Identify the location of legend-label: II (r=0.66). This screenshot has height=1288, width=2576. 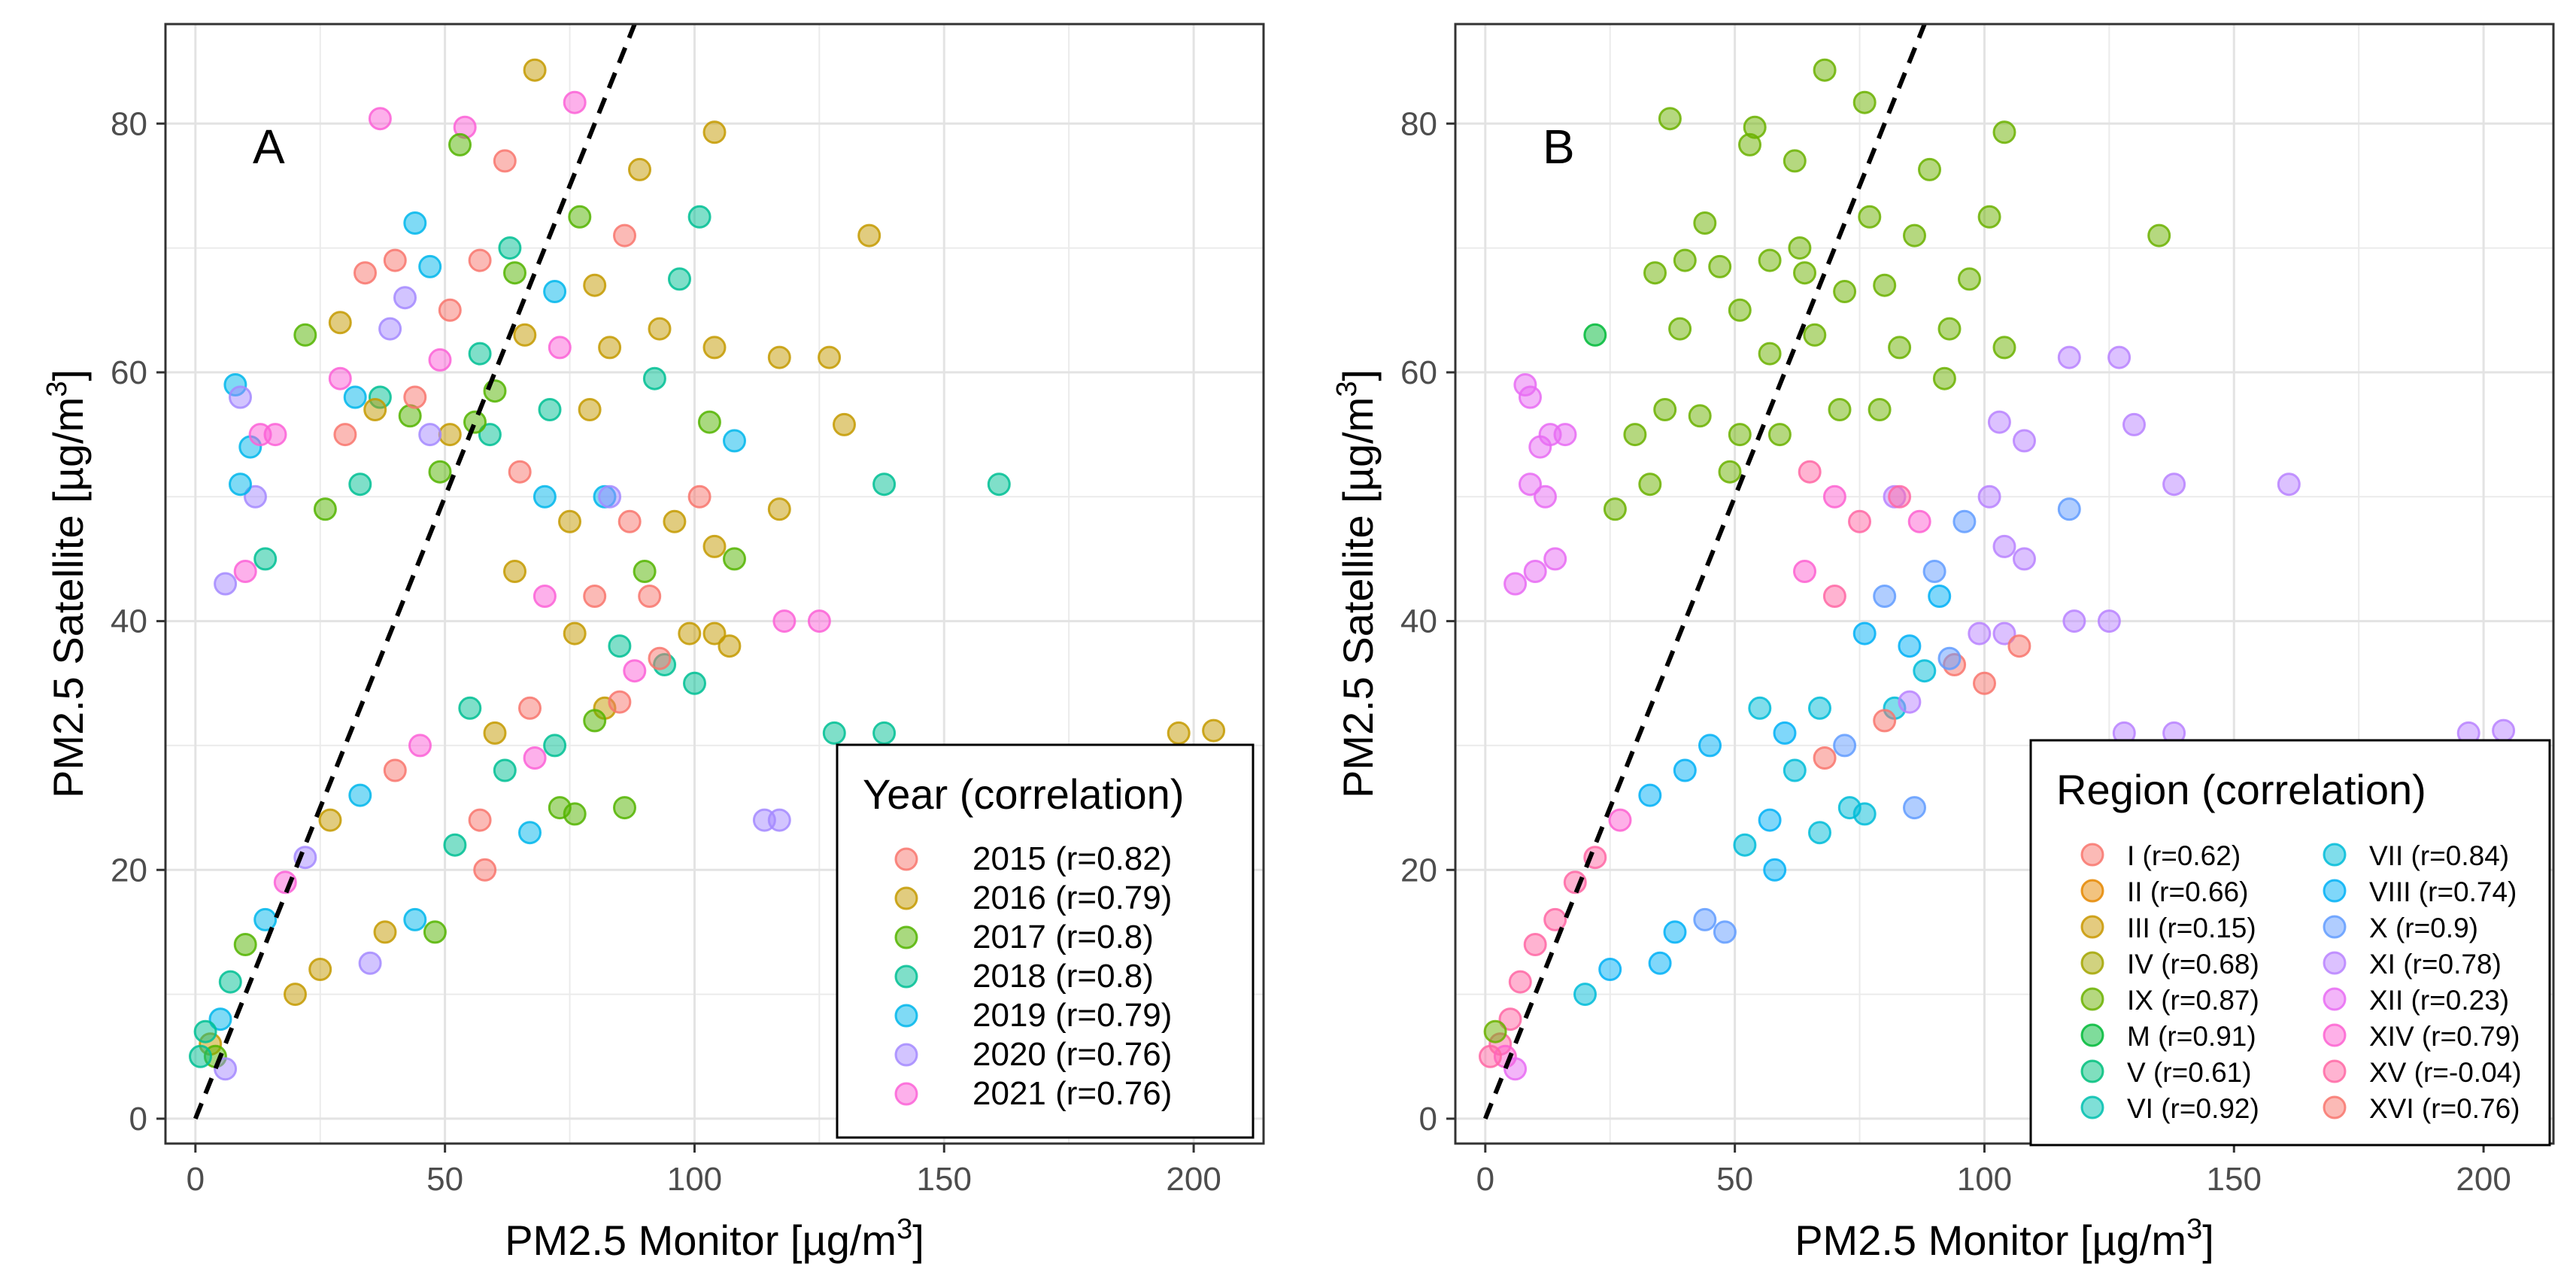
(2187, 892).